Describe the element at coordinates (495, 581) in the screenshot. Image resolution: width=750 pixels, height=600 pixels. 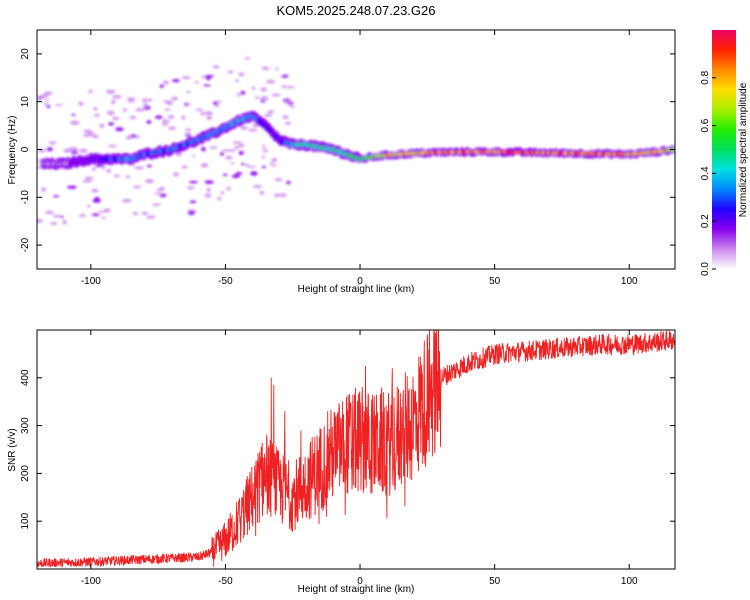
I see `snr-xtick-label: 50` at that location.